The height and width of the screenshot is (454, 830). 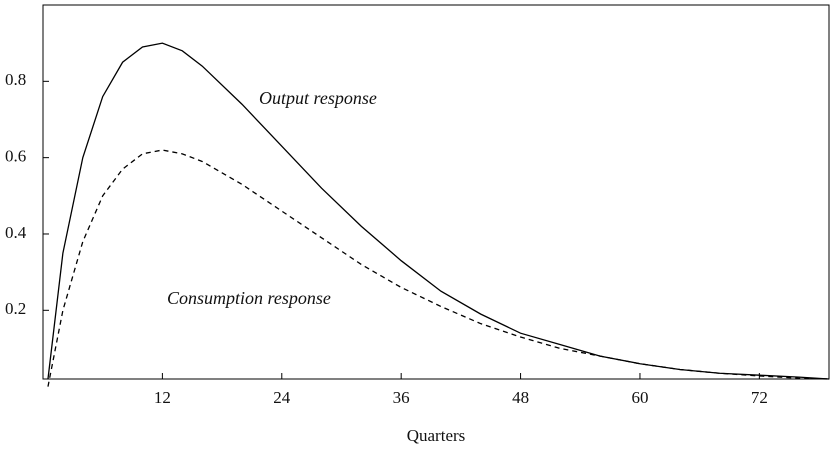 I want to click on y-tick-label: 0.2, so click(x=15, y=308).